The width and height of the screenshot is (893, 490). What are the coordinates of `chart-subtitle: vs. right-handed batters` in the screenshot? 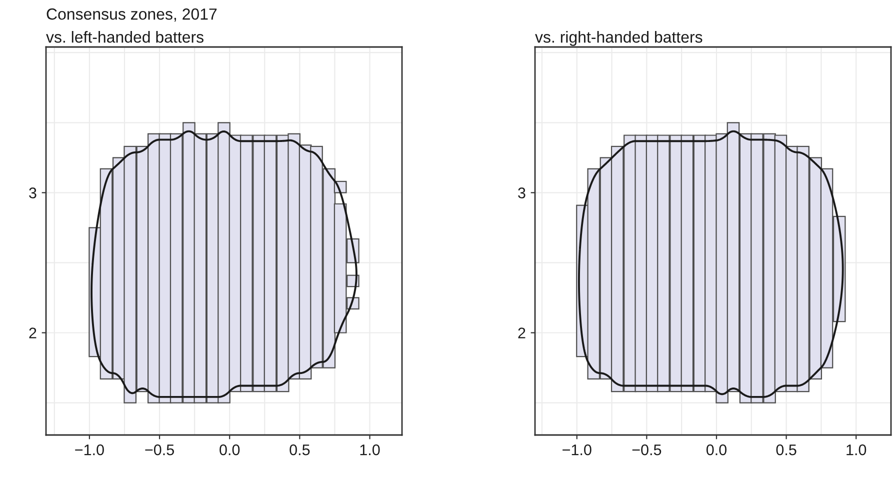 It's located at (618, 38).